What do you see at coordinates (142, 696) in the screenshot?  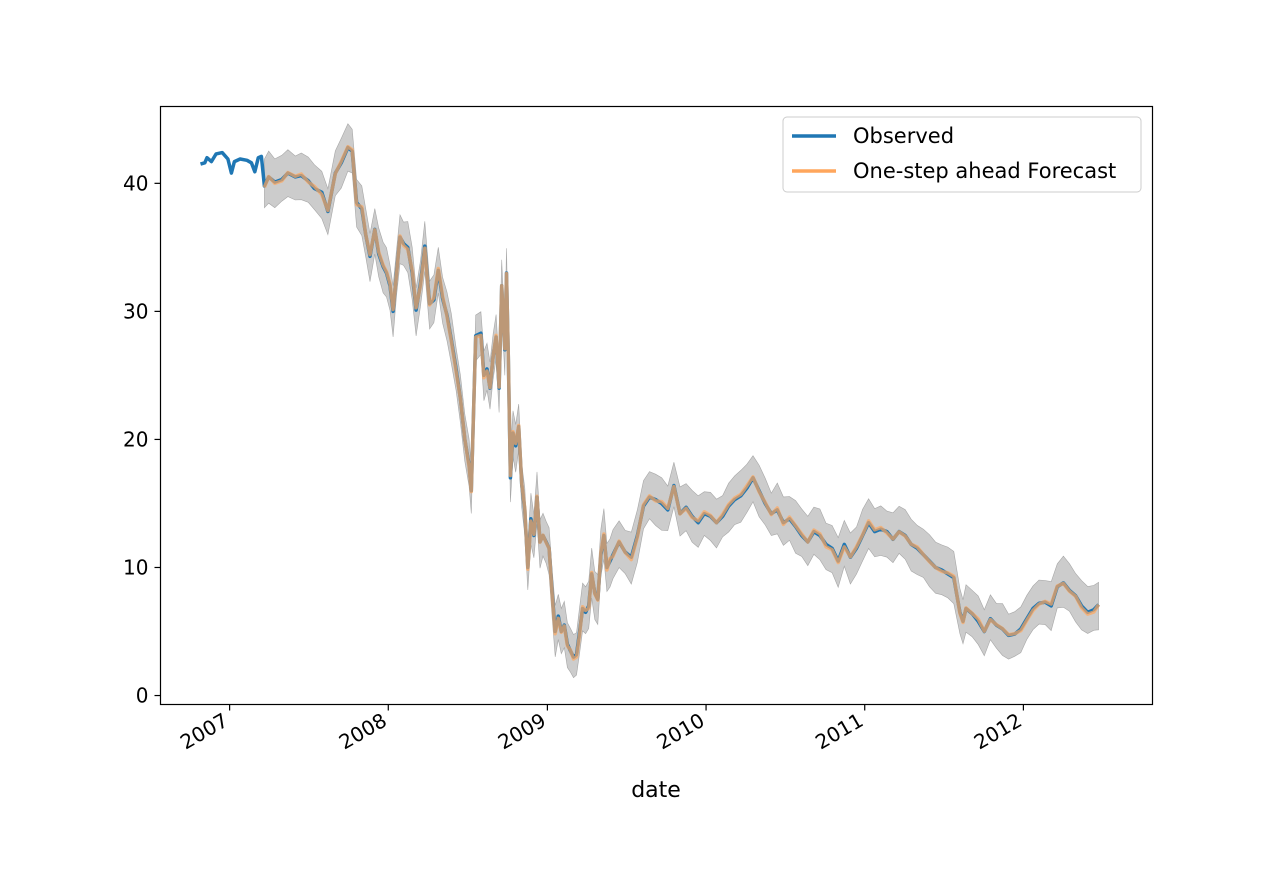 I see `y-tick-label-0: 0` at bounding box center [142, 696].